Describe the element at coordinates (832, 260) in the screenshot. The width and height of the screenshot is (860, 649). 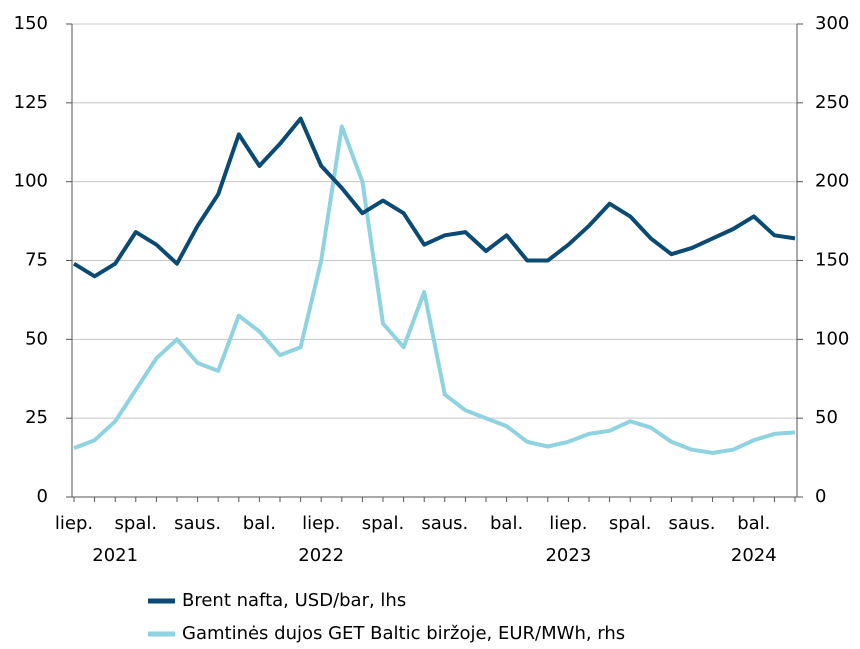
I see `y2-tick-label: 150` at that location.